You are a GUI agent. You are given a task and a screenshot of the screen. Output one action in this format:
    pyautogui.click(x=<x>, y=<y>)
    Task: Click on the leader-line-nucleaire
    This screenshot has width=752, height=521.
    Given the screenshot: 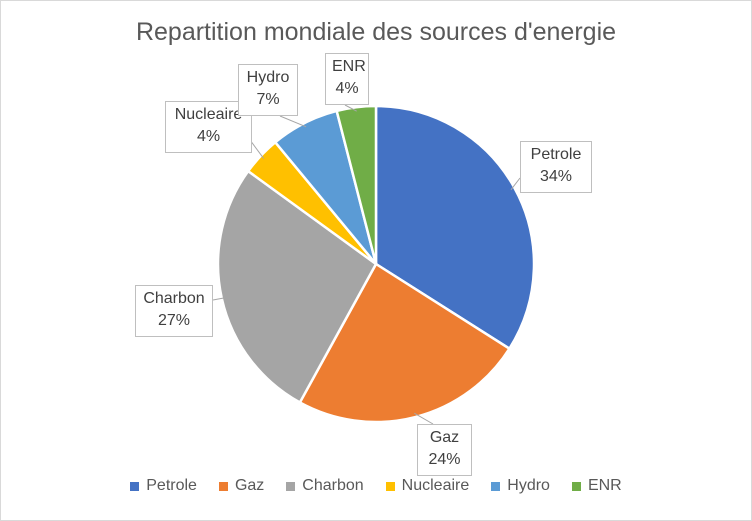 What is the action you would take?
    pyautogui.click(x=257, y=149)
    